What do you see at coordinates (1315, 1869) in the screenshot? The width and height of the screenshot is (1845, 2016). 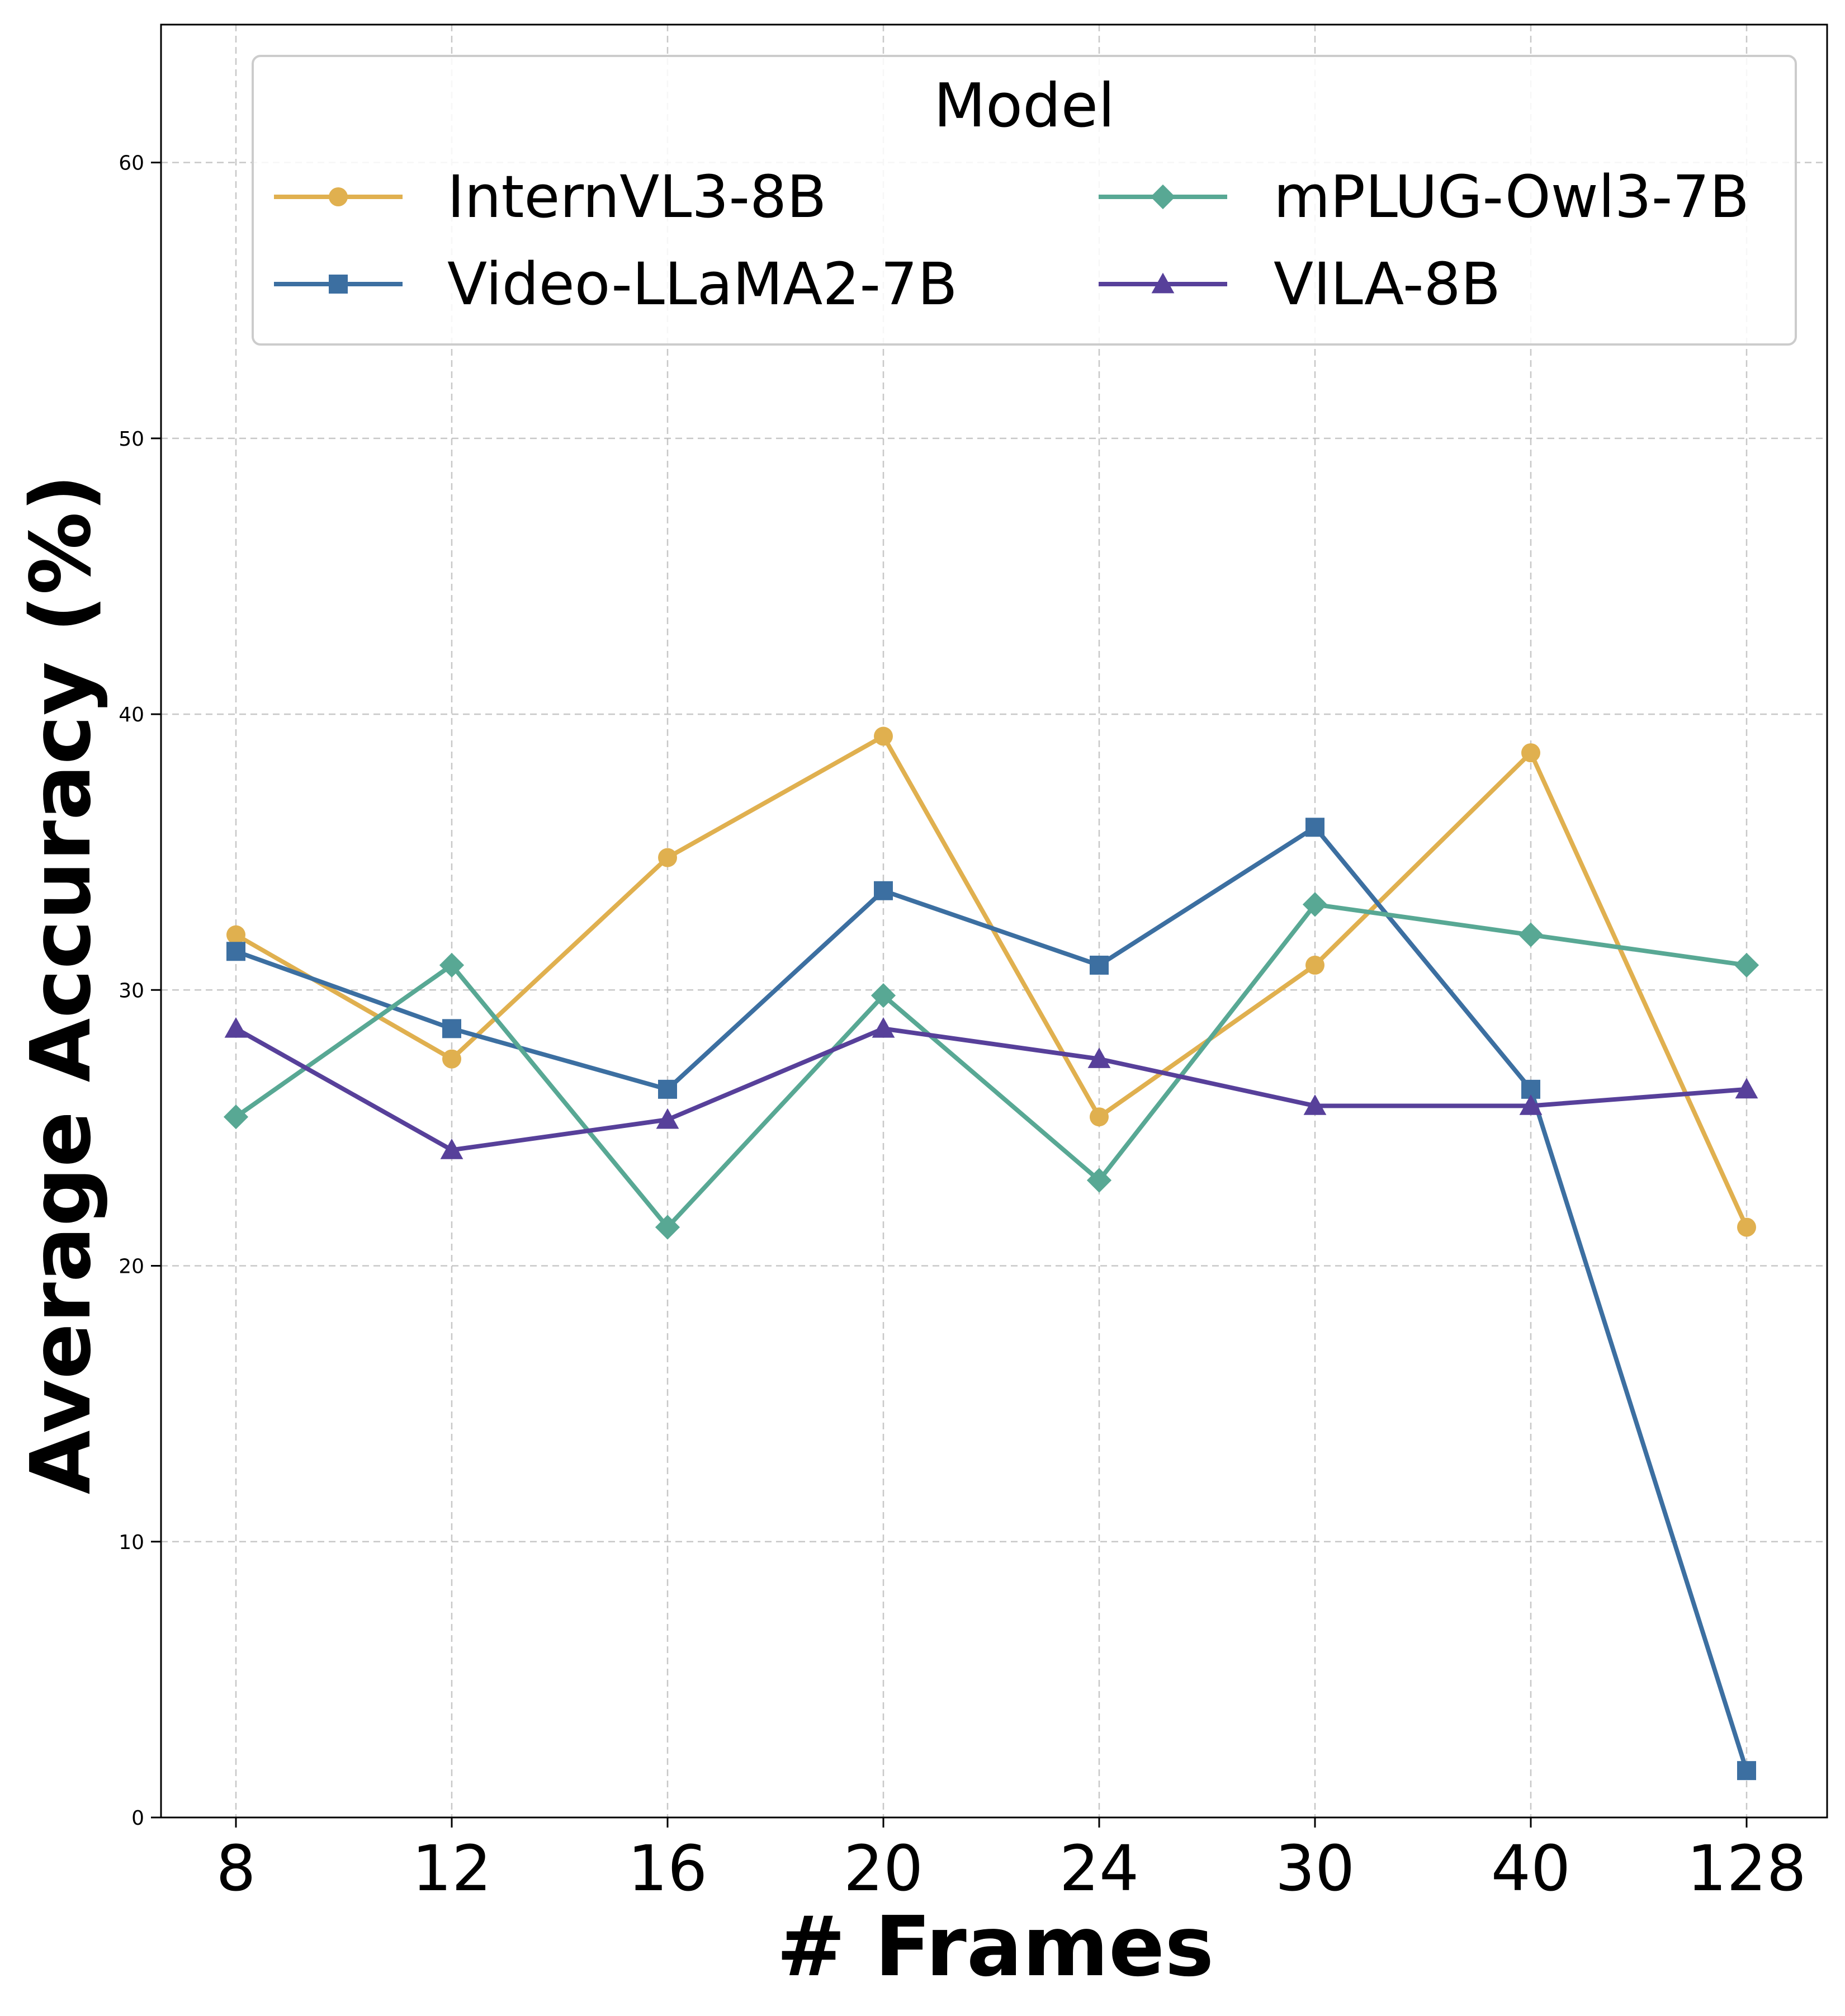 I see `x-tick-label: 30` at bounding box center [1315, 1869].